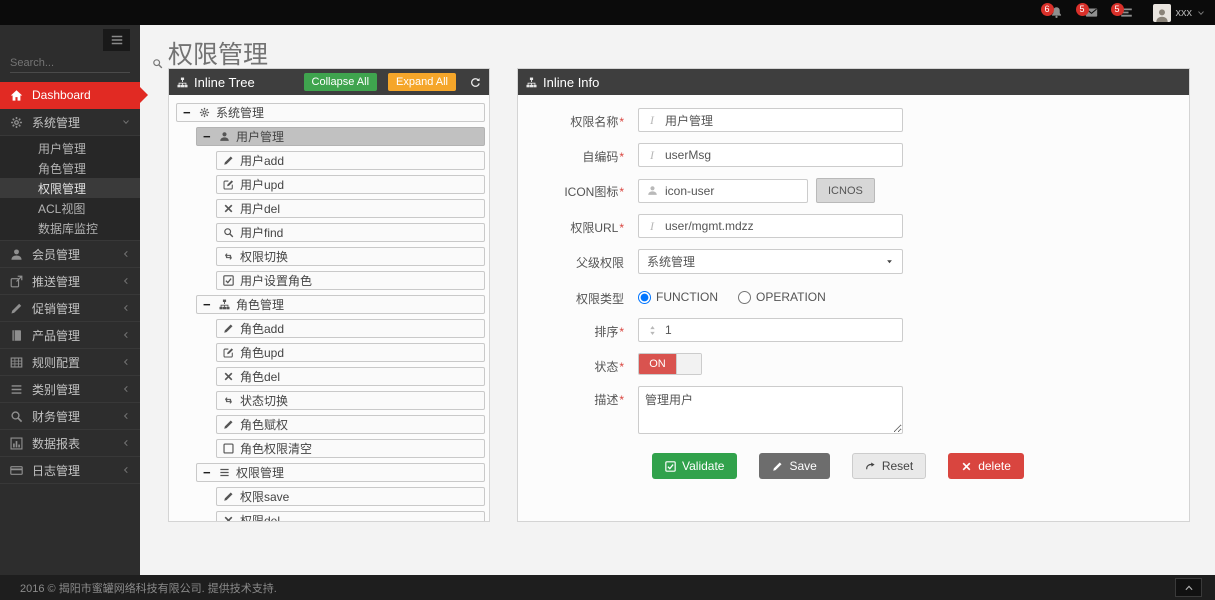 The height and width of the screenshot is (600, 1215). I want to click on tree-node: − 用户管理, so click(340, 136).